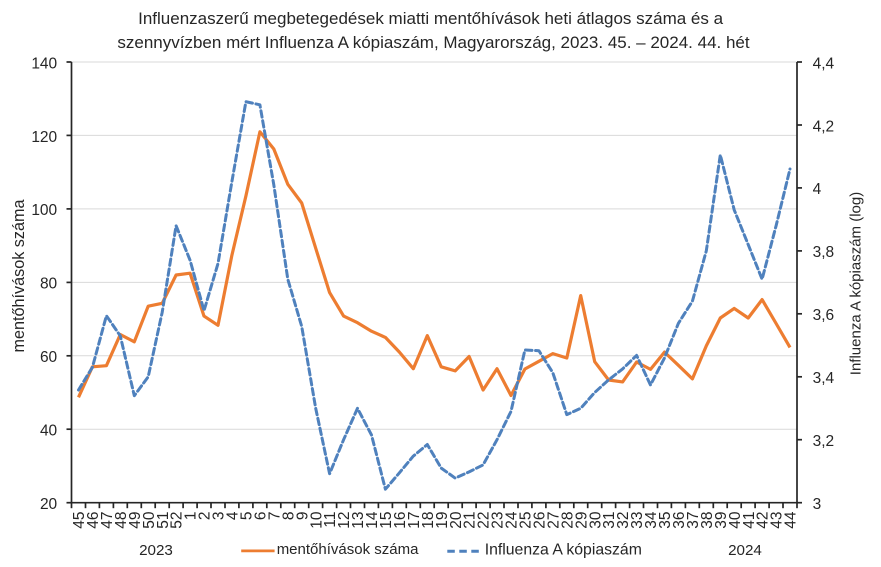  Describe the element at coordinates (824, 441) in the screenshot. I see `svg-text: 3,2` at that location.